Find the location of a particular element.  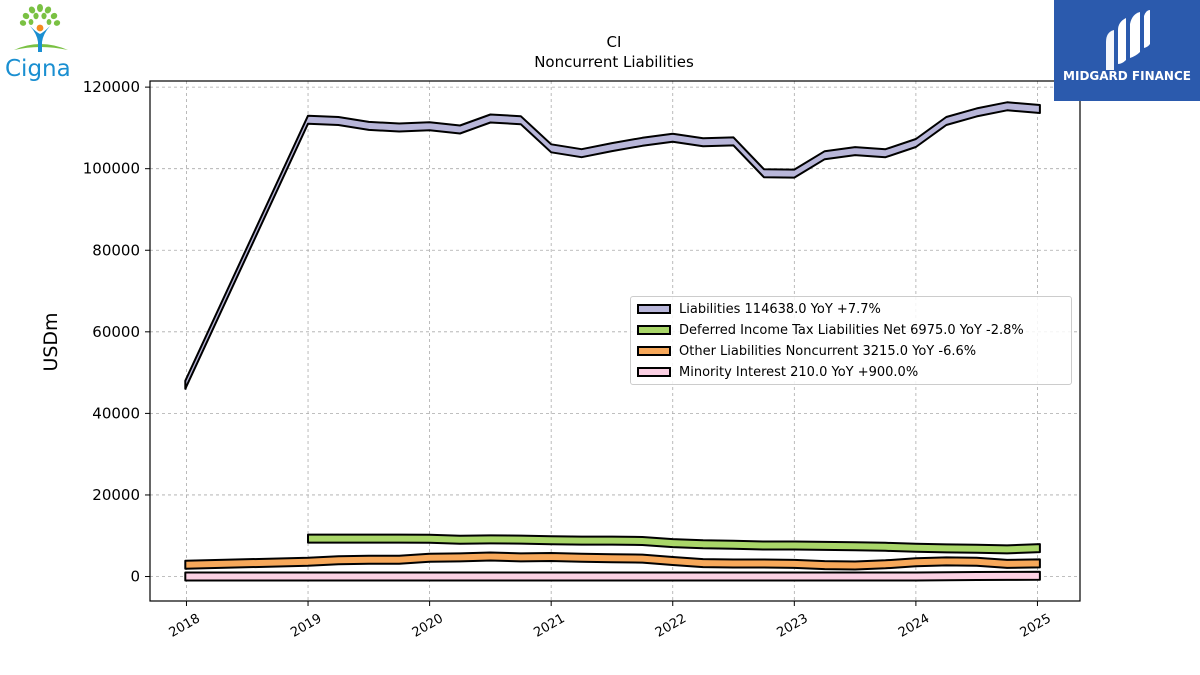

legend-swatch-liabilities is located at coordinates (654, 309).